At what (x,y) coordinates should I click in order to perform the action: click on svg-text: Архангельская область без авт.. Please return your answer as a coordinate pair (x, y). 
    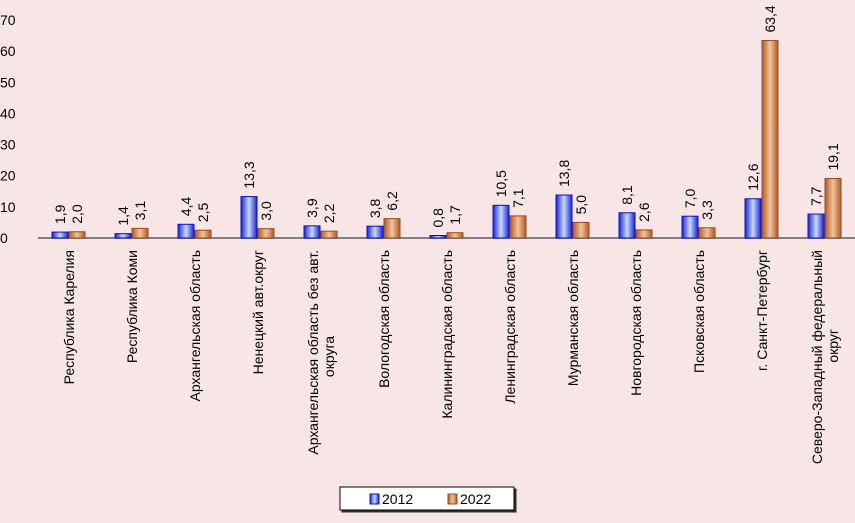
    Looking at the image, I should click on (313, 352).